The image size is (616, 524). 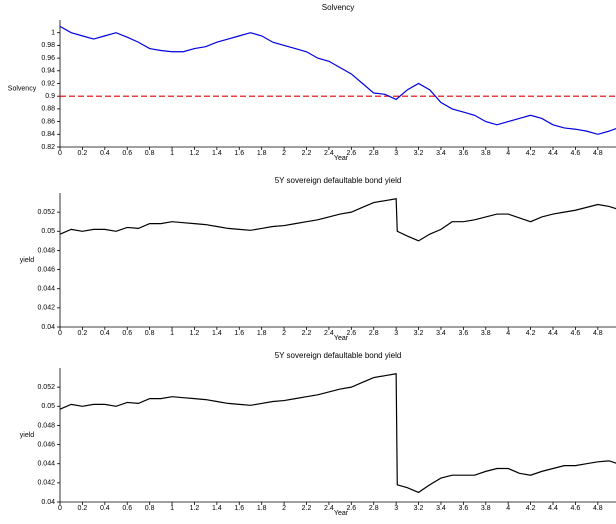 I want to click on y-tick-label: 0.98, so click(x=48, y=45).